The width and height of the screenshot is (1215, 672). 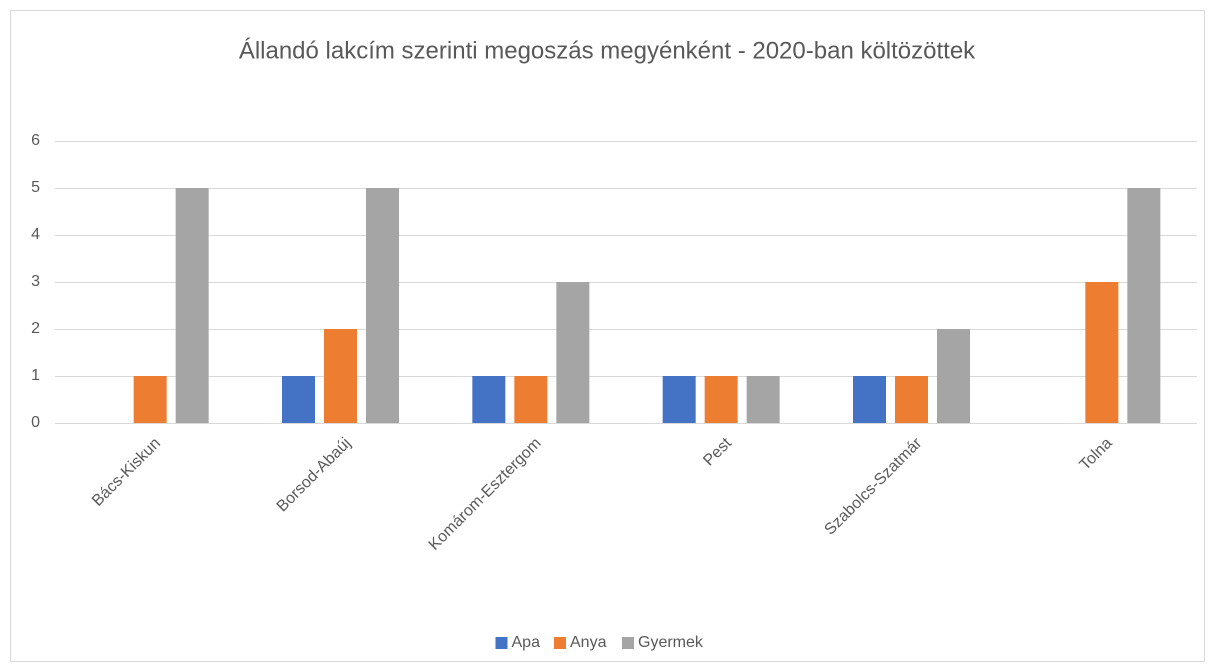 What do you see at coordinates (35, 328) in the screenshot?
I see `y-tick-label: 2` at bounding box center [35, 328].